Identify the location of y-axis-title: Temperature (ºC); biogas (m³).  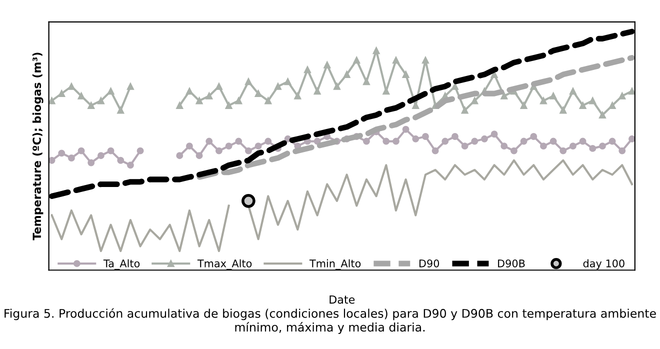
(38, 146).